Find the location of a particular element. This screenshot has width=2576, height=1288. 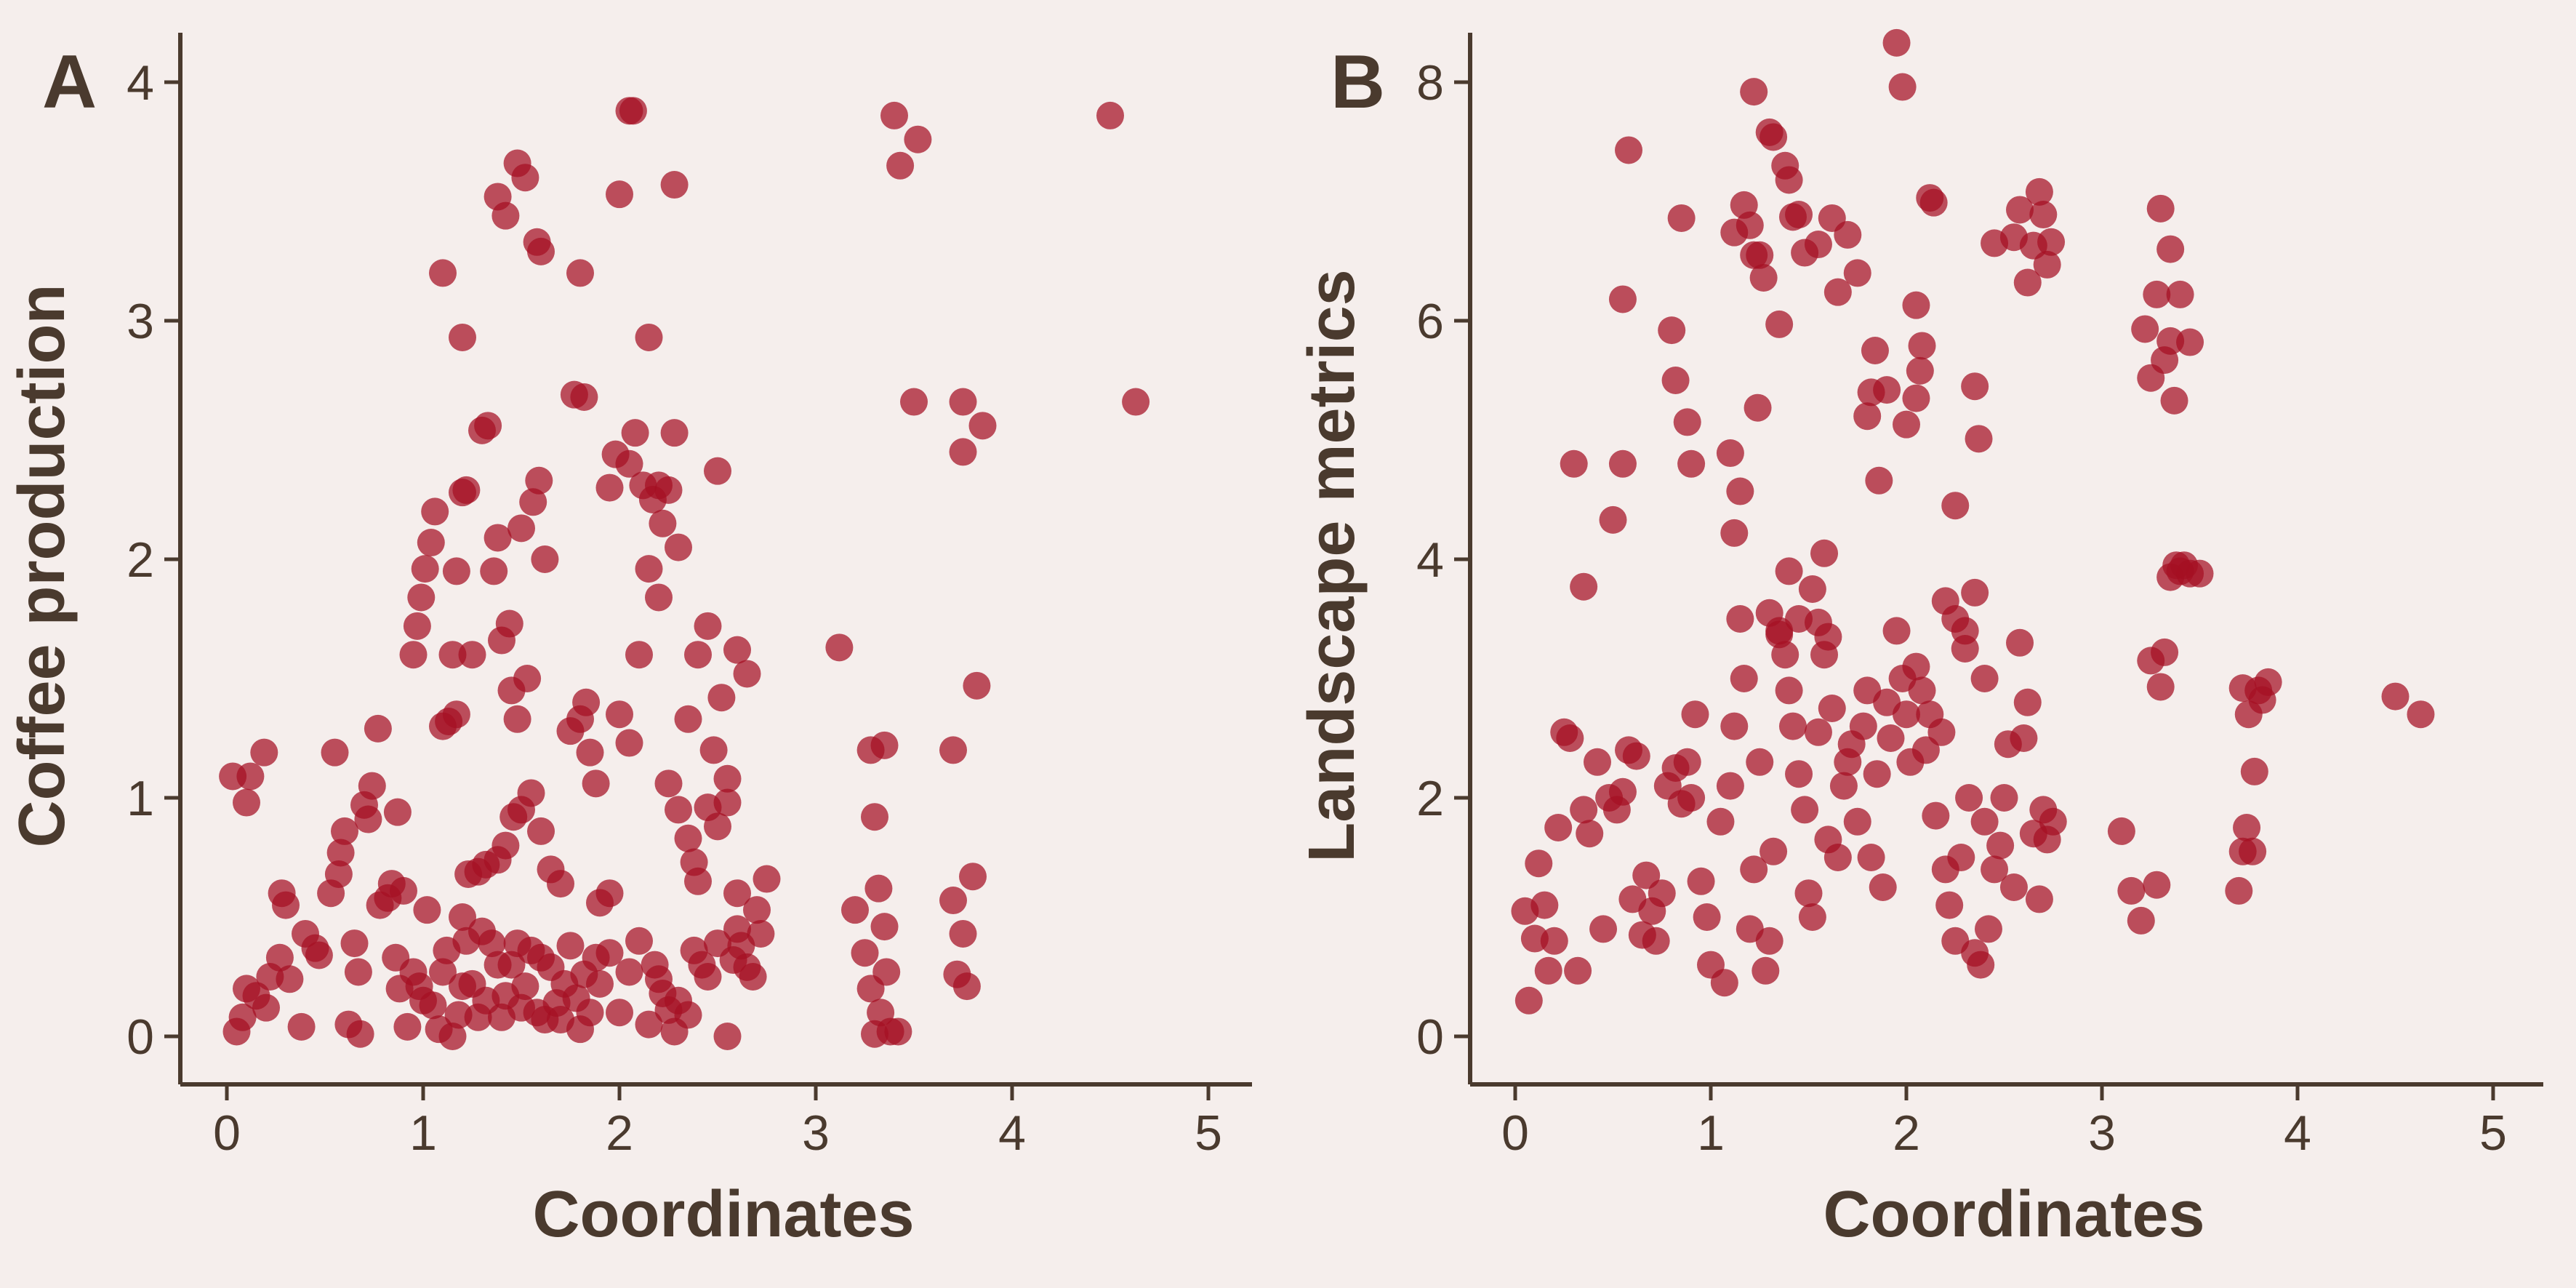

x-axis-title: Coordinates is located at coordinates (2014, 1214).